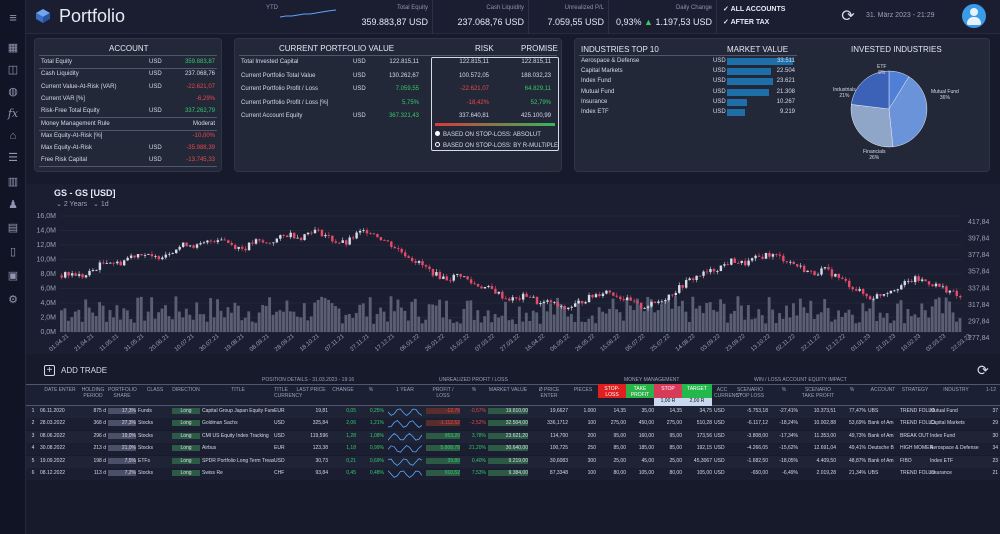 The height and width of the screenshot is (534, 1000). Describe the element at coordinates (873, 411) in the screenshot. I see `table-cell-account: UBS` at that location.